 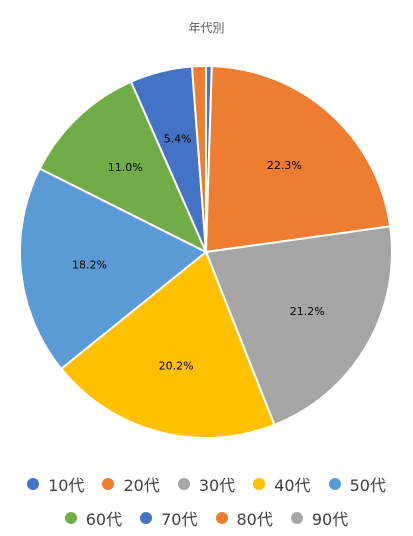 I want to click on data-label-6: 11.0%, so click(x=125, y=167).